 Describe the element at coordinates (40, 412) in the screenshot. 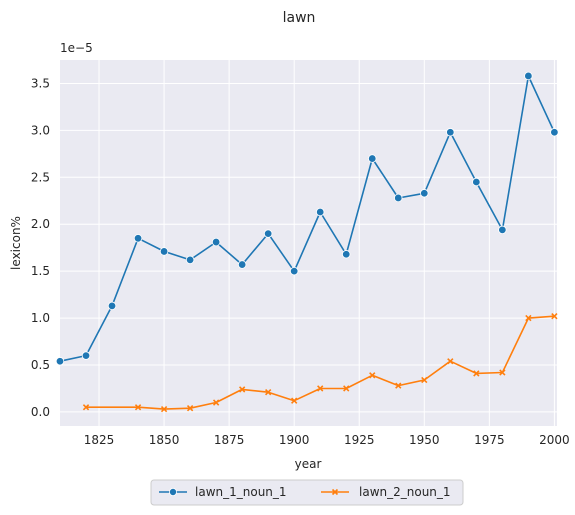

I see `y-tick-label: 0.0` at that location.